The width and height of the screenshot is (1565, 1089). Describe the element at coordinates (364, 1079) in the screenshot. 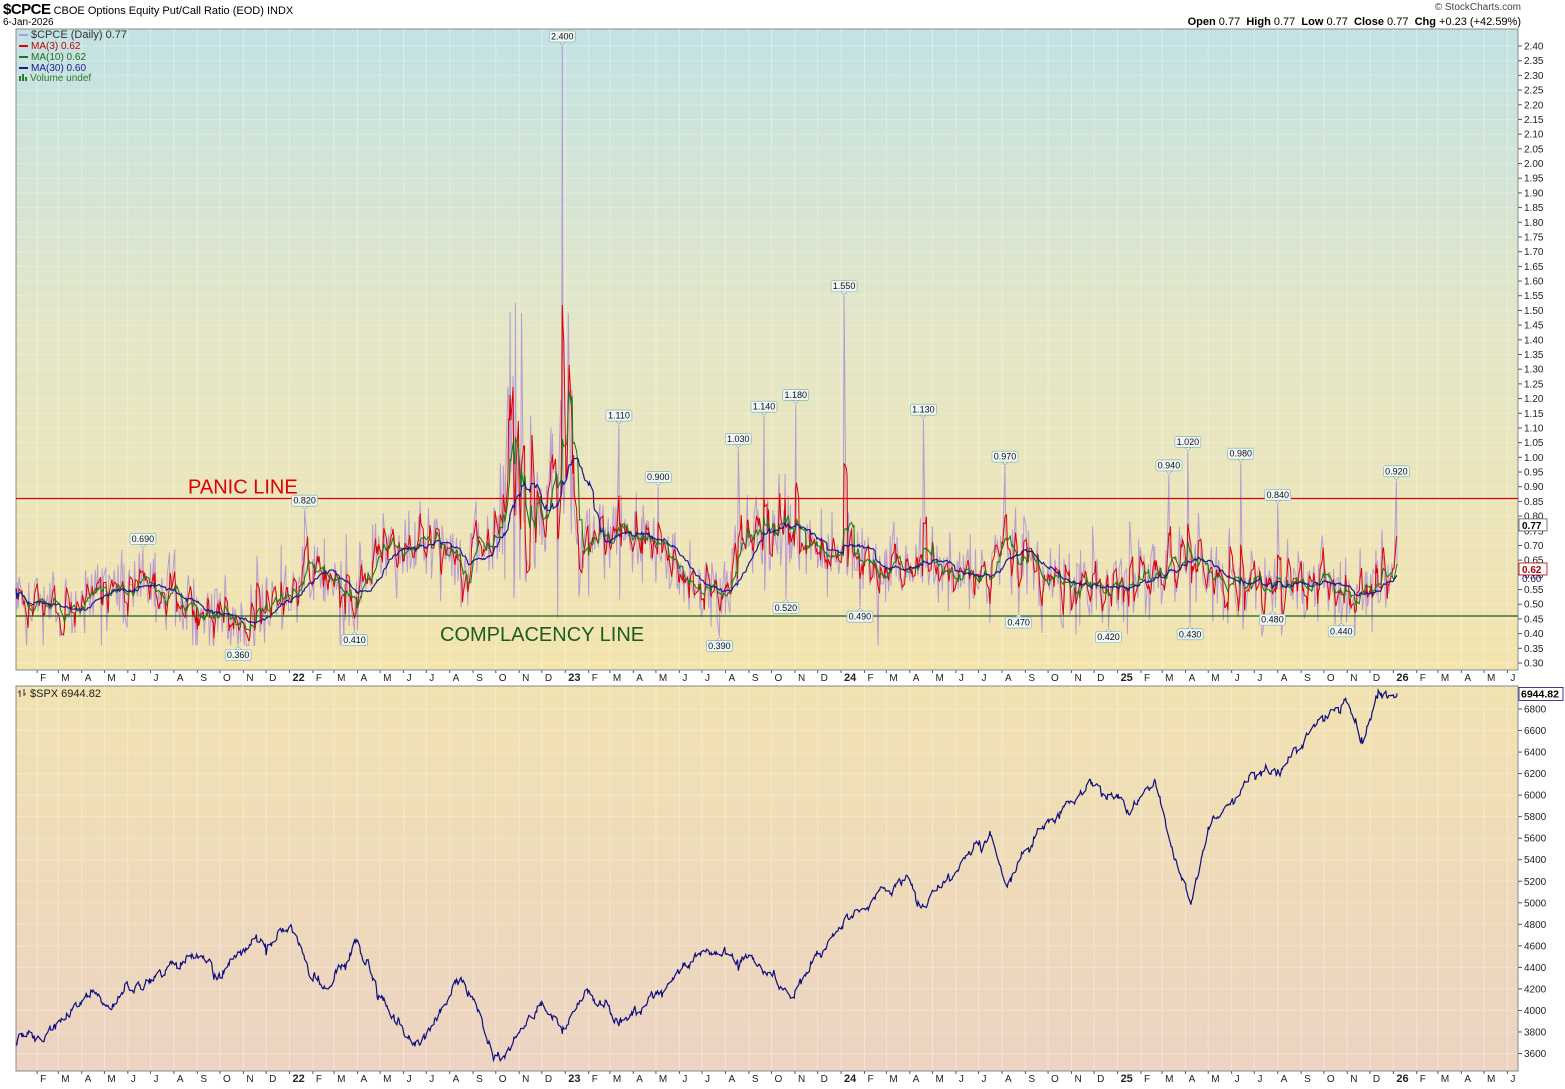

I see `xtick-label-bot-14: A` at that location.